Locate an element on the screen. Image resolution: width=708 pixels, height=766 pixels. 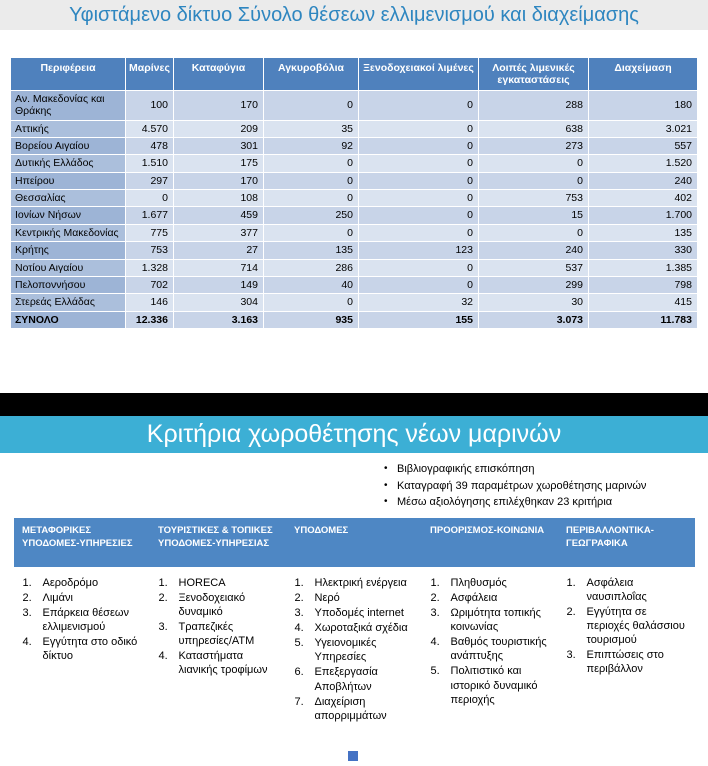
value-cell: 3.163 is located at coordinates (218, 320).